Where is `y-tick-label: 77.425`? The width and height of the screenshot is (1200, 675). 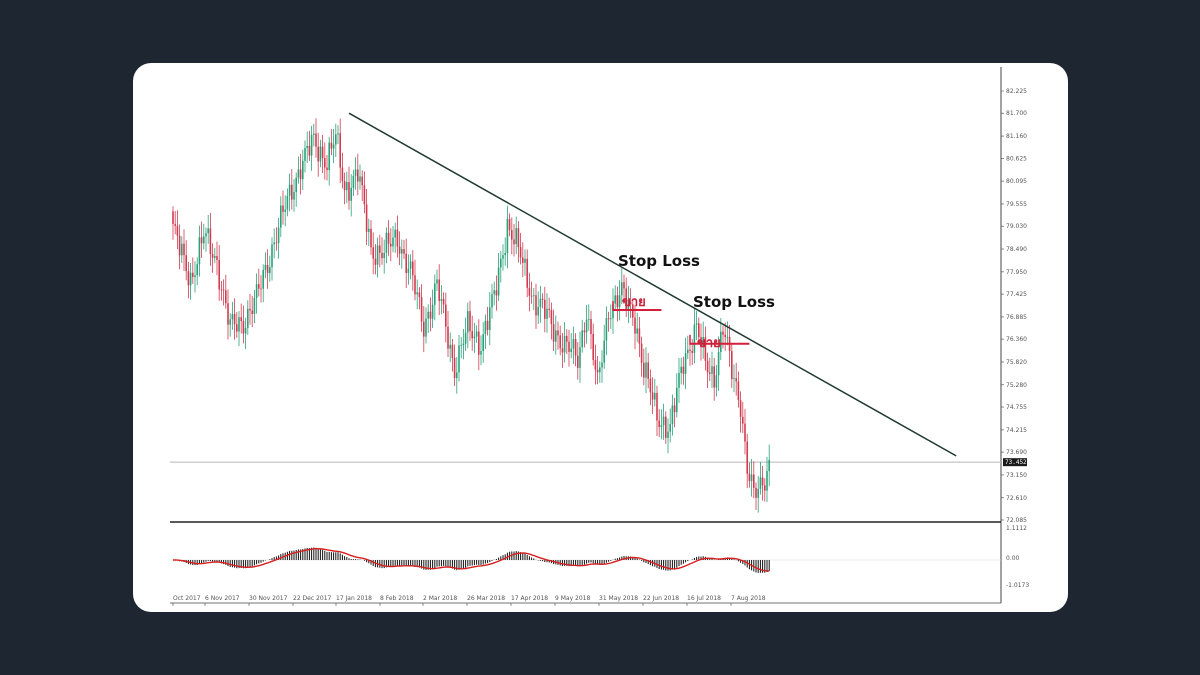 y-tick-label: 77.425 is located at coordinates (1016, 294).